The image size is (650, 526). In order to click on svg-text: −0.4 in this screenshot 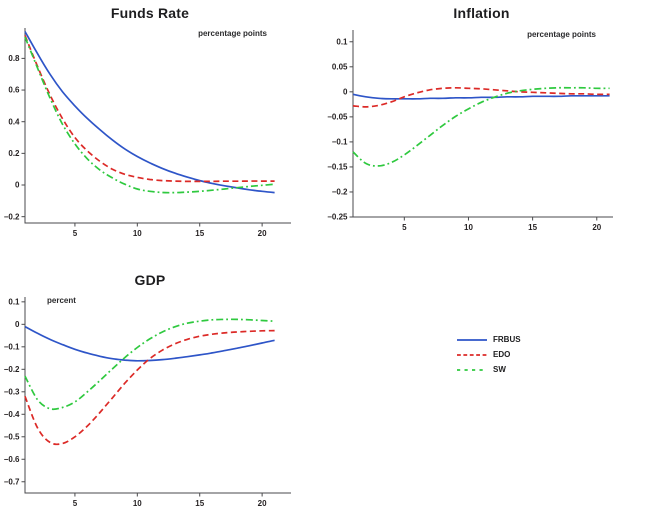, I will do `click(12, 414)`.